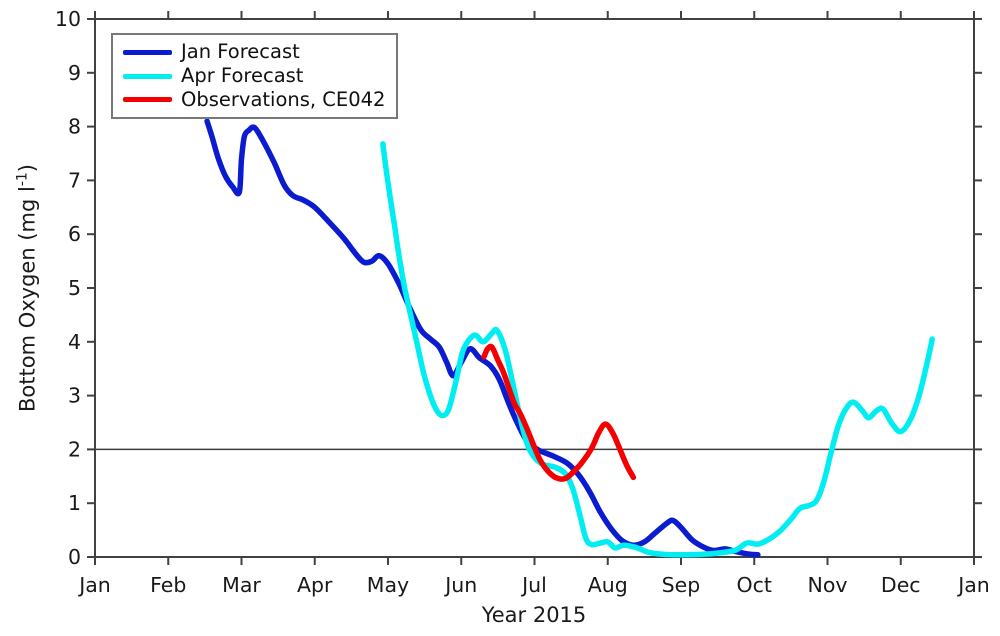 The image size is (1000, 636). Describe the element at coordinates (827, 585) in the screenshot. I see `x-tick-label: Nov` at that location.